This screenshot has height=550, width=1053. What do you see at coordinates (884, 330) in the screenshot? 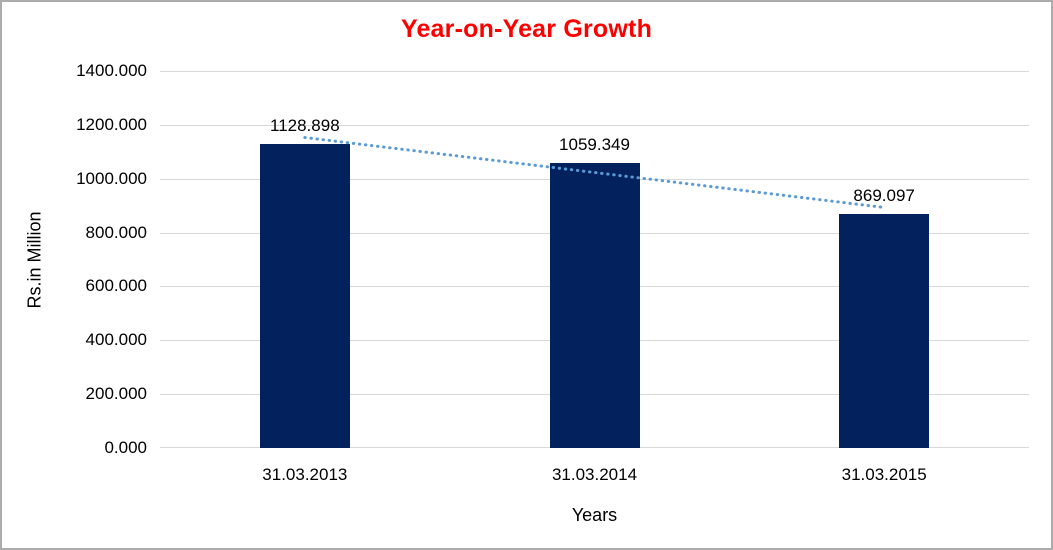
I see `bar-31.03.2015` at bounding box center [884, 330].